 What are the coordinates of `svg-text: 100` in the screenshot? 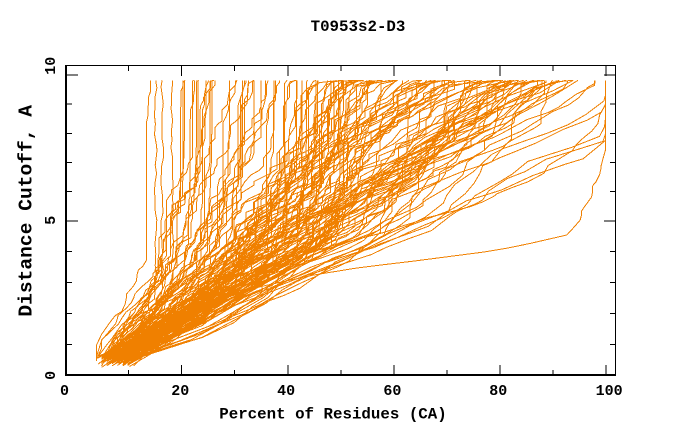 It's located at (609, 391).